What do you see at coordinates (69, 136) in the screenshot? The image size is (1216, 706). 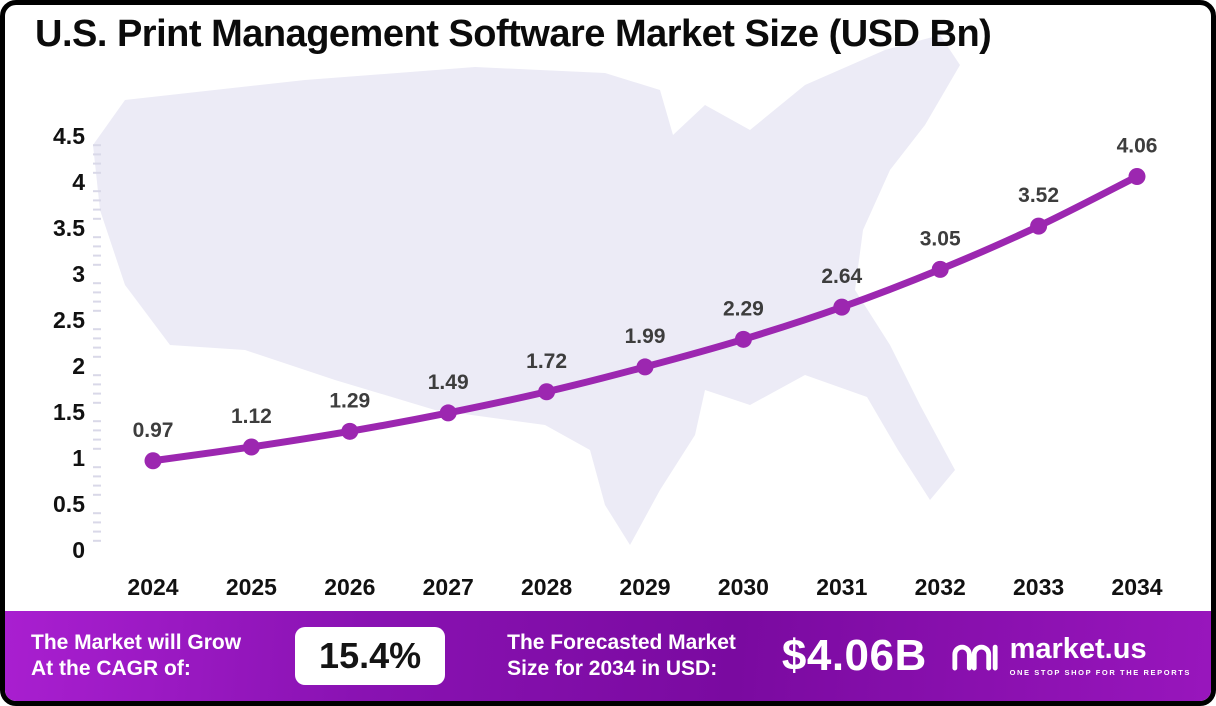 I see `svg-text: 4.5` at bounding box center [69, 136].